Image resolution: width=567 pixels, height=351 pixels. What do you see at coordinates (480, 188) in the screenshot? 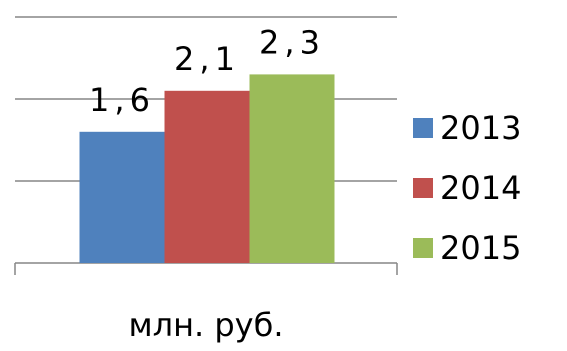
I see `legend-label: 2014` at bounding box center [480, 188].